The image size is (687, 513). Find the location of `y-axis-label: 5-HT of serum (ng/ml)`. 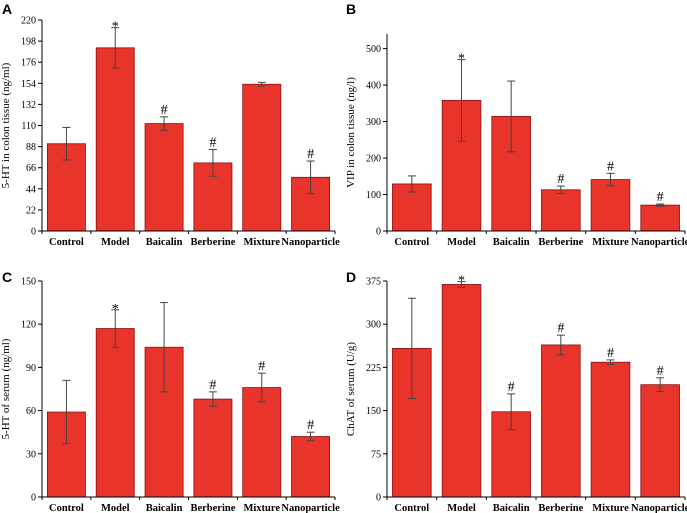

y-axis-label: 5-HT of serum (ng/ml) is located at coordinates (6, 388).